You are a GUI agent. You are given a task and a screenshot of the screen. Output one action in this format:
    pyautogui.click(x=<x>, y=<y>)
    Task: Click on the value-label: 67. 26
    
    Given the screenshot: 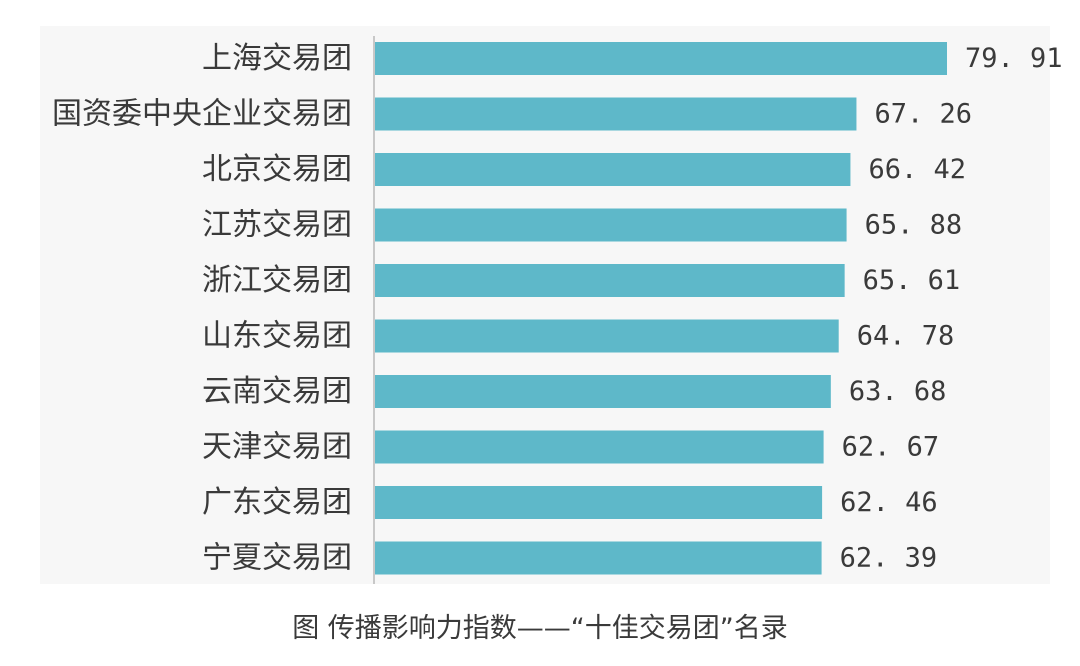 What is the action you would take?
    pyautogui.click(x=923, y=114)
    